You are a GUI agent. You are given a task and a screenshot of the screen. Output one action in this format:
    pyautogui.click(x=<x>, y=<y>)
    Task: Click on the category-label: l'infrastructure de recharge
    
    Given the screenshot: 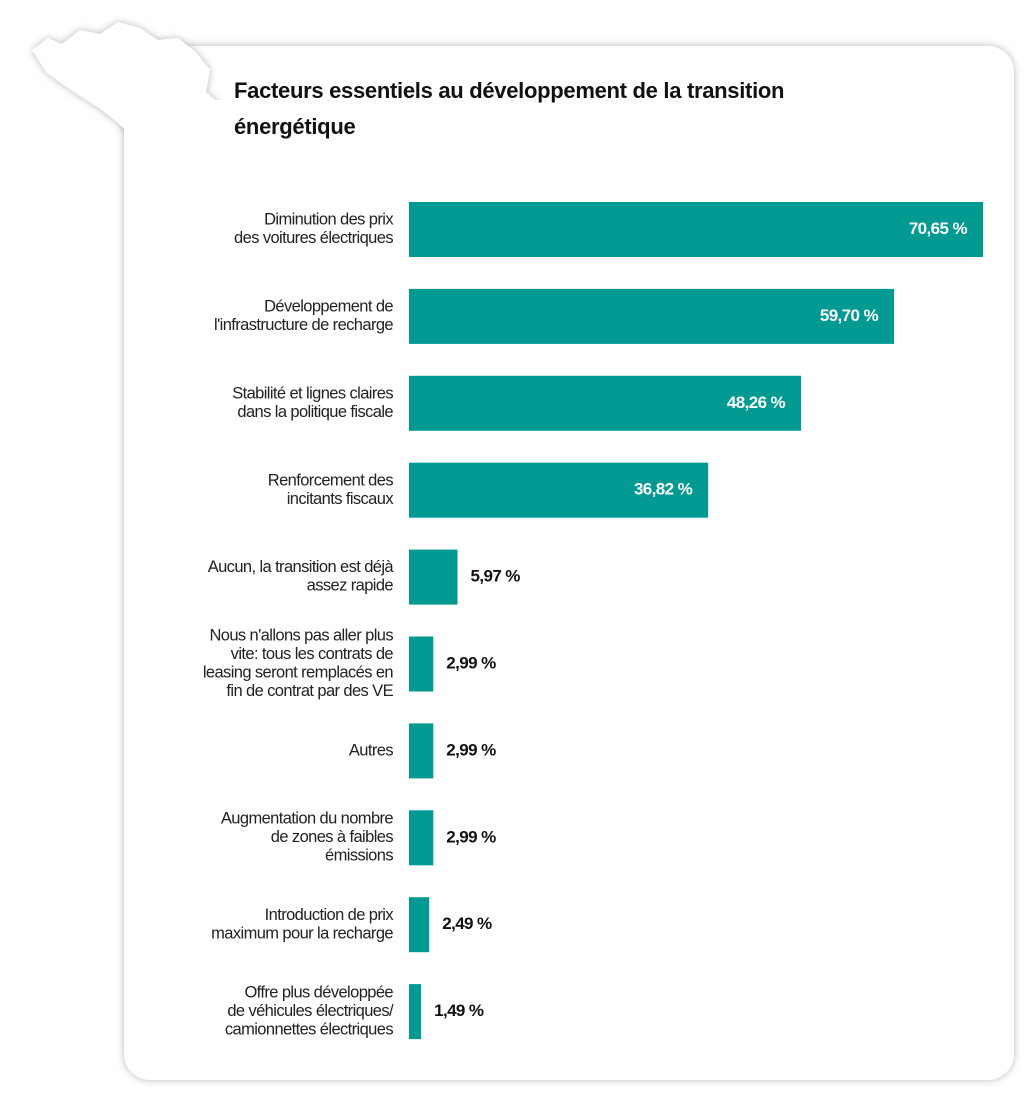 What is the action you would take?
    pyautogui.click(x=303, y=325)
    